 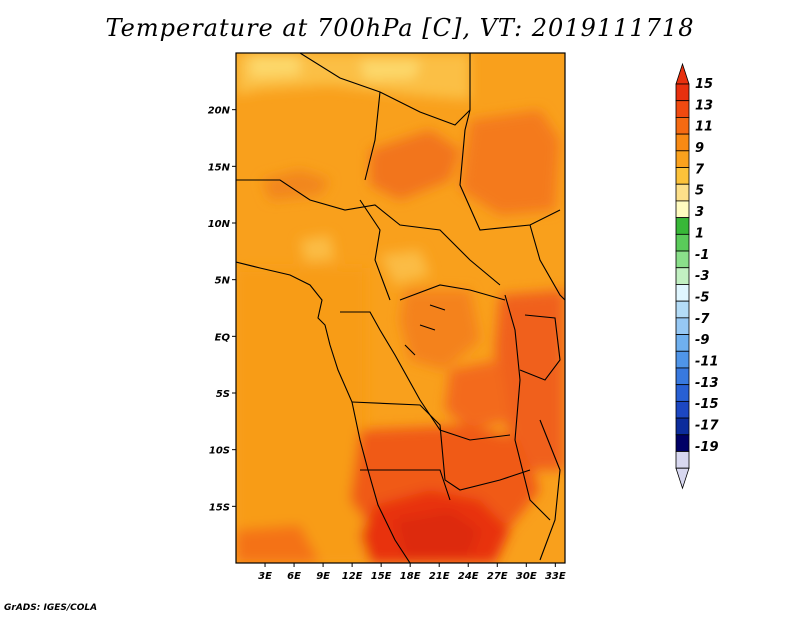 What do you see at coordinates (700, 169) in the screenshot?
I see `colorbar-label-4: 7` at bounding box center [700, 169].